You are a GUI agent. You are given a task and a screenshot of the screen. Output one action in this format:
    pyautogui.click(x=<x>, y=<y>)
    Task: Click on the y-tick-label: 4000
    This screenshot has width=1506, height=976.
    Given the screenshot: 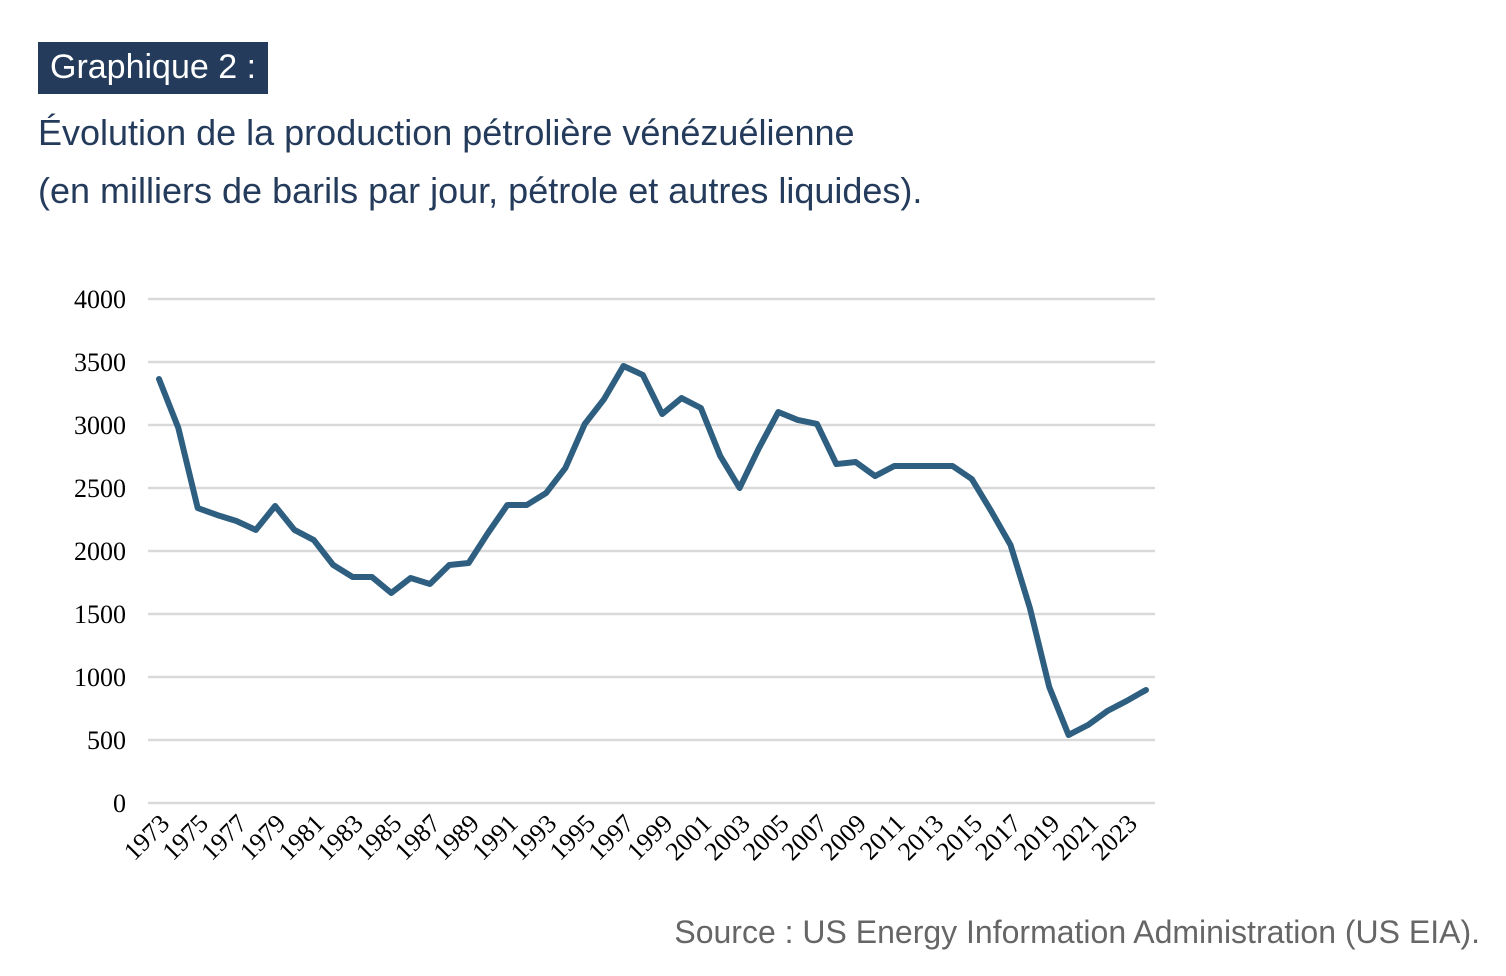 What is the action you would take?
    pyautogui.click(x=100, y=299)
    